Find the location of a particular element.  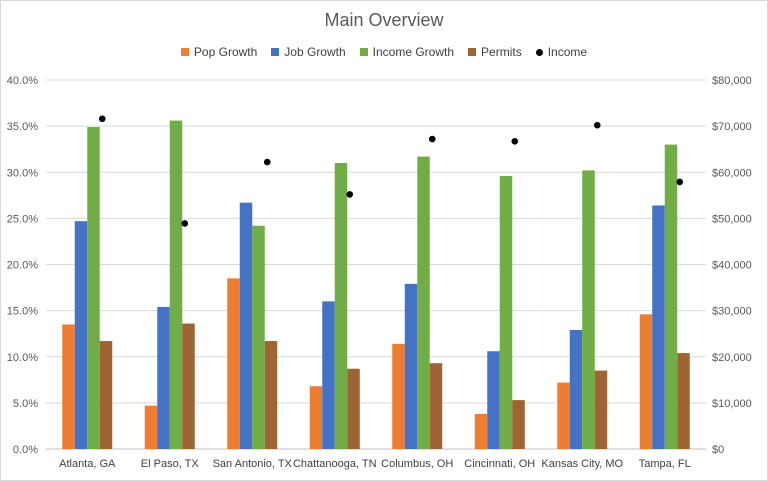

chart-title: Main Overview is located at coordinates (384, 20).